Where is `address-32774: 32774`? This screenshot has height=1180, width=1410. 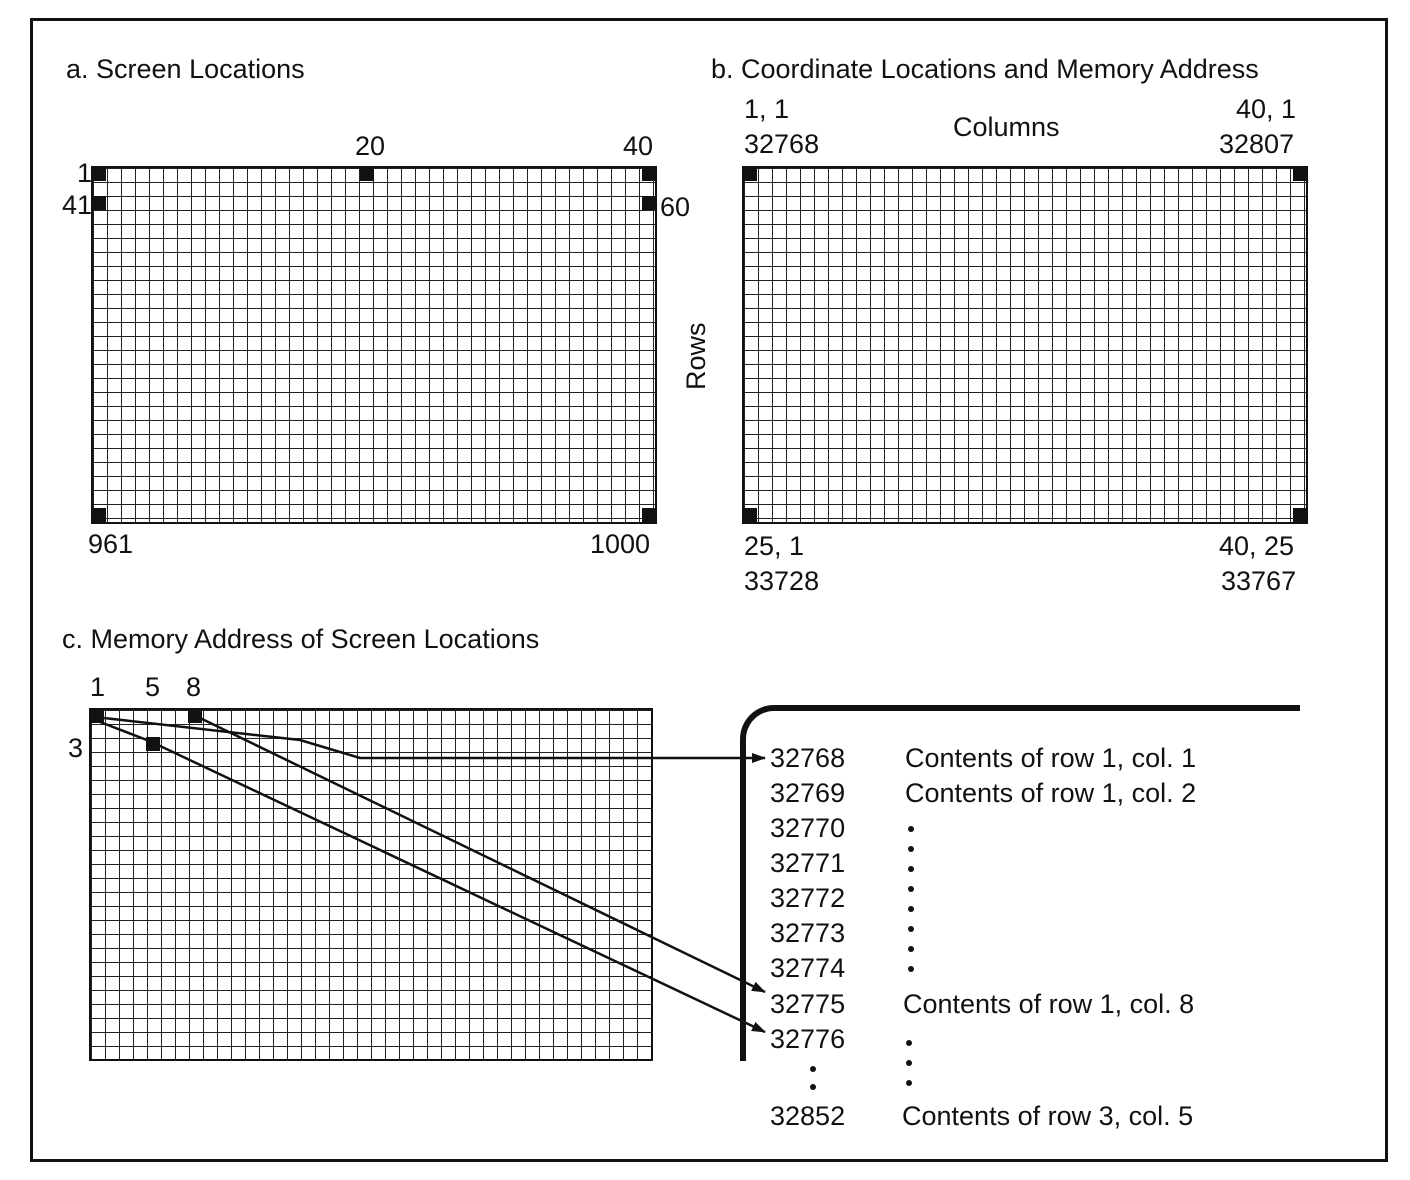 address-32774: 32774 is located at coordinates (808, 968).